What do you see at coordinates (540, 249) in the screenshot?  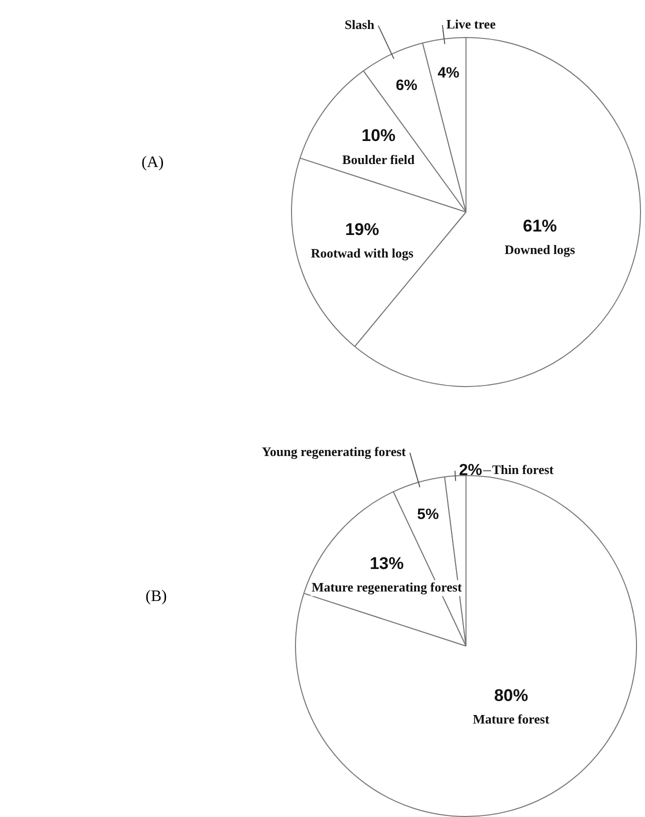 I see `slice-label: Downed logs` at bounding box center [540, 249].